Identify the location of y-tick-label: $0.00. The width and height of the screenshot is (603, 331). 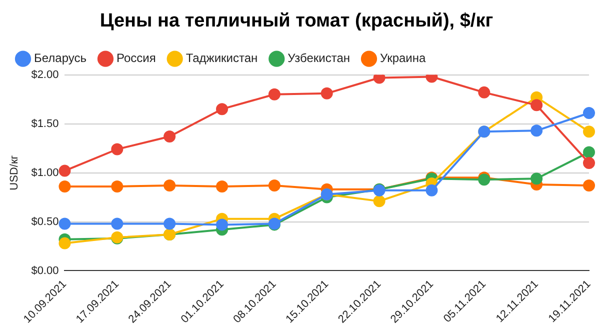
(45, 270).